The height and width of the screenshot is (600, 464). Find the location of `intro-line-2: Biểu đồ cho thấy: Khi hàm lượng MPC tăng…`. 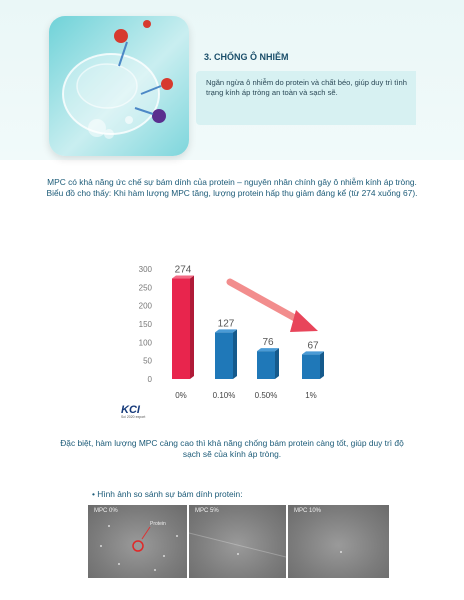

intro-line-2: Biểu đồ cho thấy: Khi hàm lượng MPC tăng… is located at coordinates (232, 193).